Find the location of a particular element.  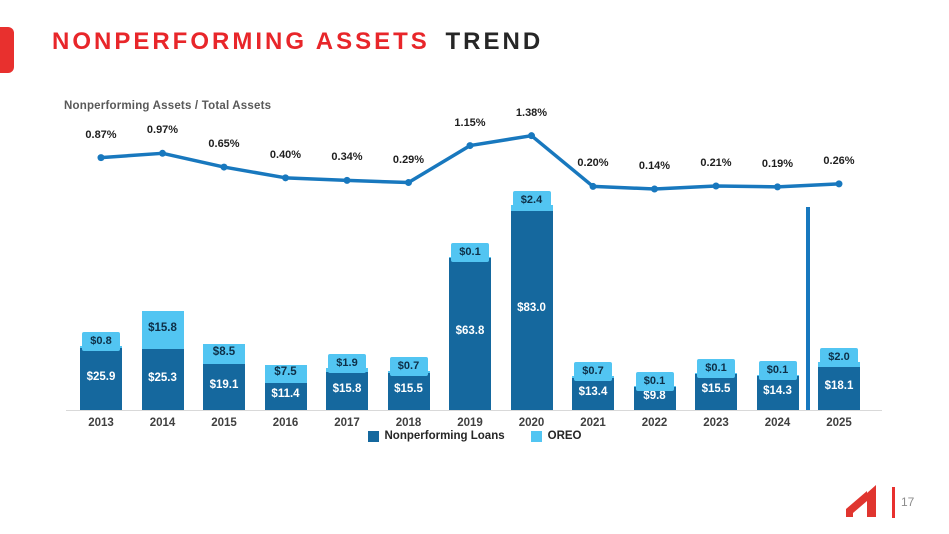

bar-value-label-npl: $9.8 is located at coordinates (654, 396).